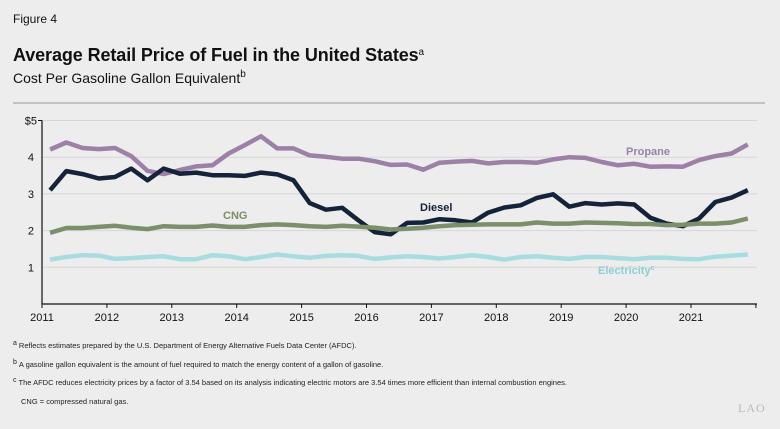 Image resolution: width=780 pixels, height=429 pixels. What do you see at coordinates (15, 343) in the screenshot?
I see `footnote-mark: a` at bounding box center [15, 343].